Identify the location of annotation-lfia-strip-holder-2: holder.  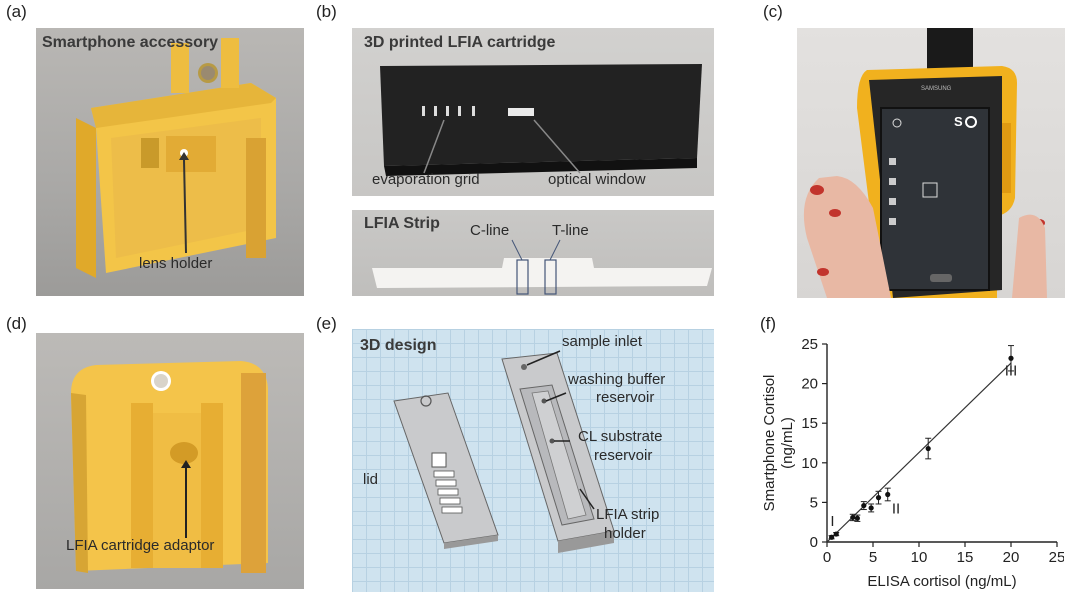
(625, 533).